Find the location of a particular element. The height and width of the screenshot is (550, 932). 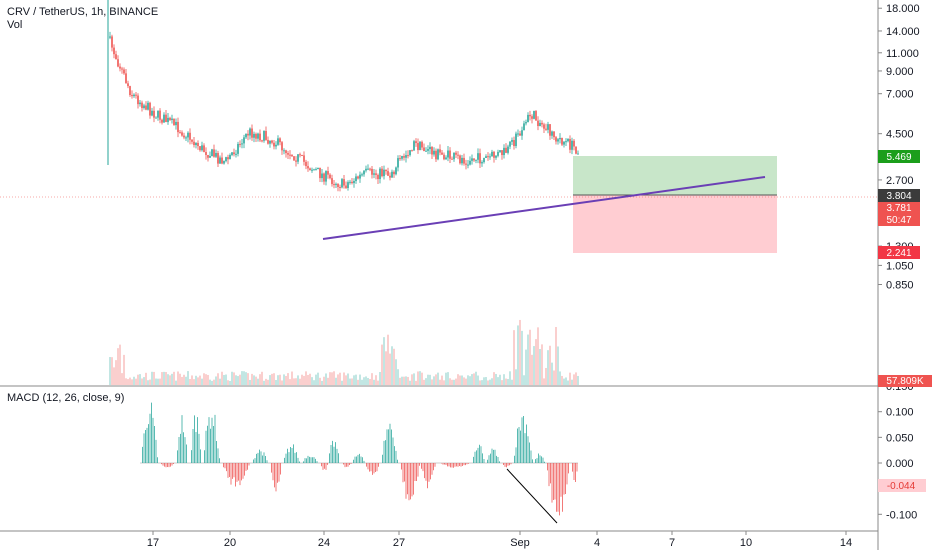

countdown-text: 50:47 is located at coordinates (898, 220).